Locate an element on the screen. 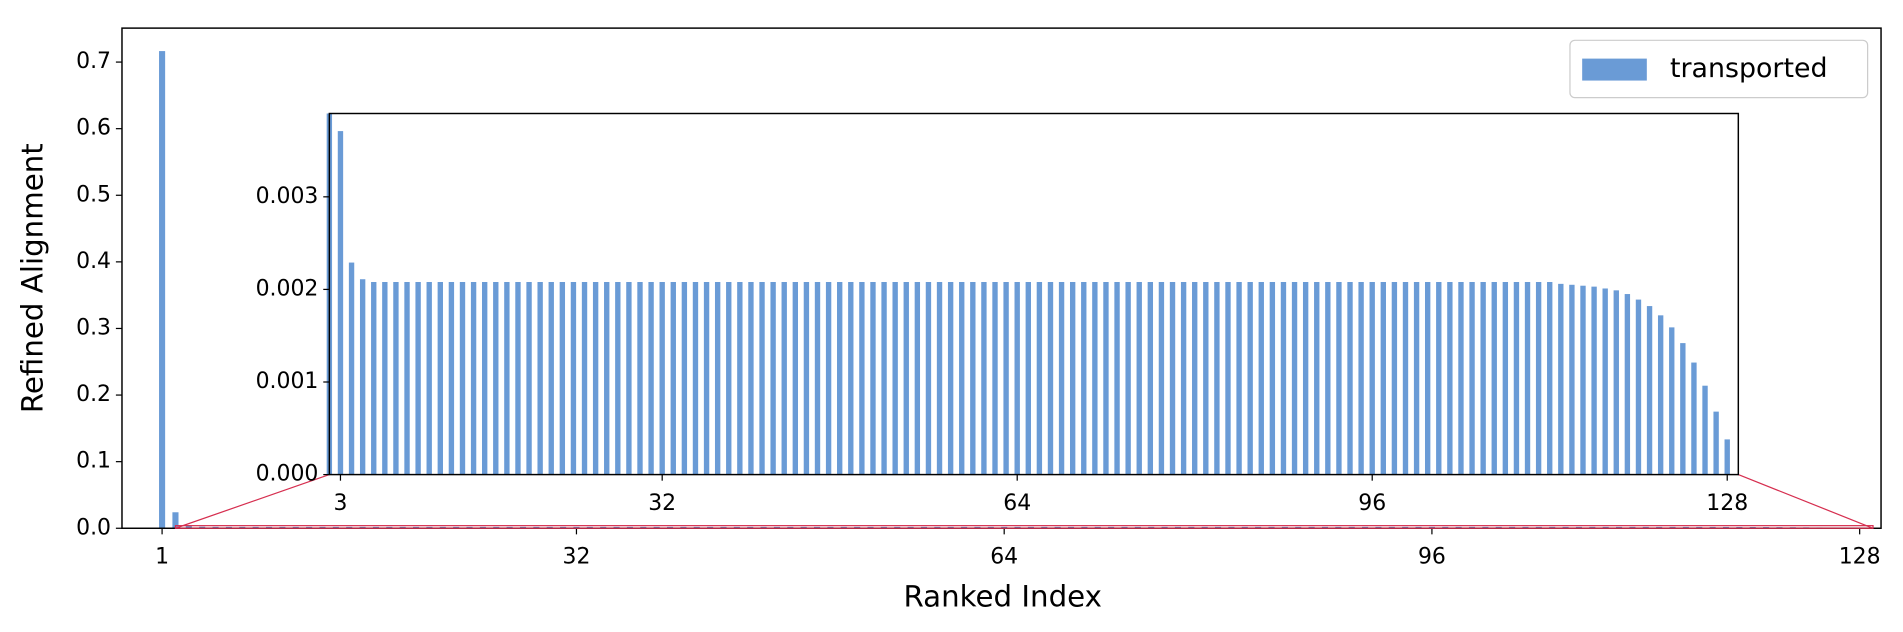 Image resolution: width=1903 pixels, height=632 pixels. y-tick-label: 0.000 is located at coordinates (287, 474).